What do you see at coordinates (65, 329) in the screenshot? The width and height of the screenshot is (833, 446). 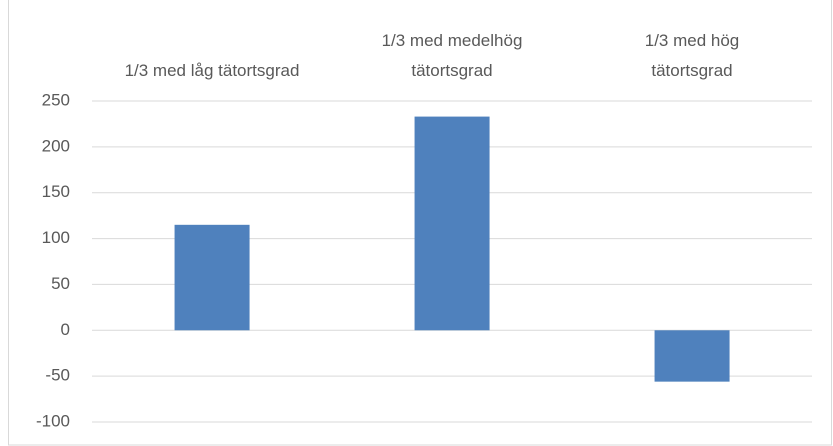 I see `y-tick-label: 0` at bounding box center [65, 329].